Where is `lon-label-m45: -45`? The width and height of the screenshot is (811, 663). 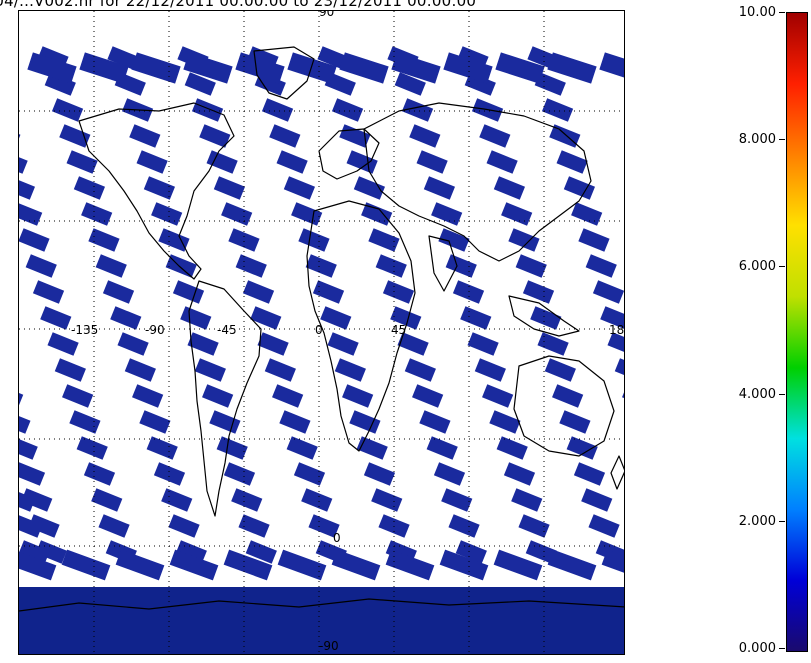 lon-label-m45: -45 is located at coordinates (227, 330).